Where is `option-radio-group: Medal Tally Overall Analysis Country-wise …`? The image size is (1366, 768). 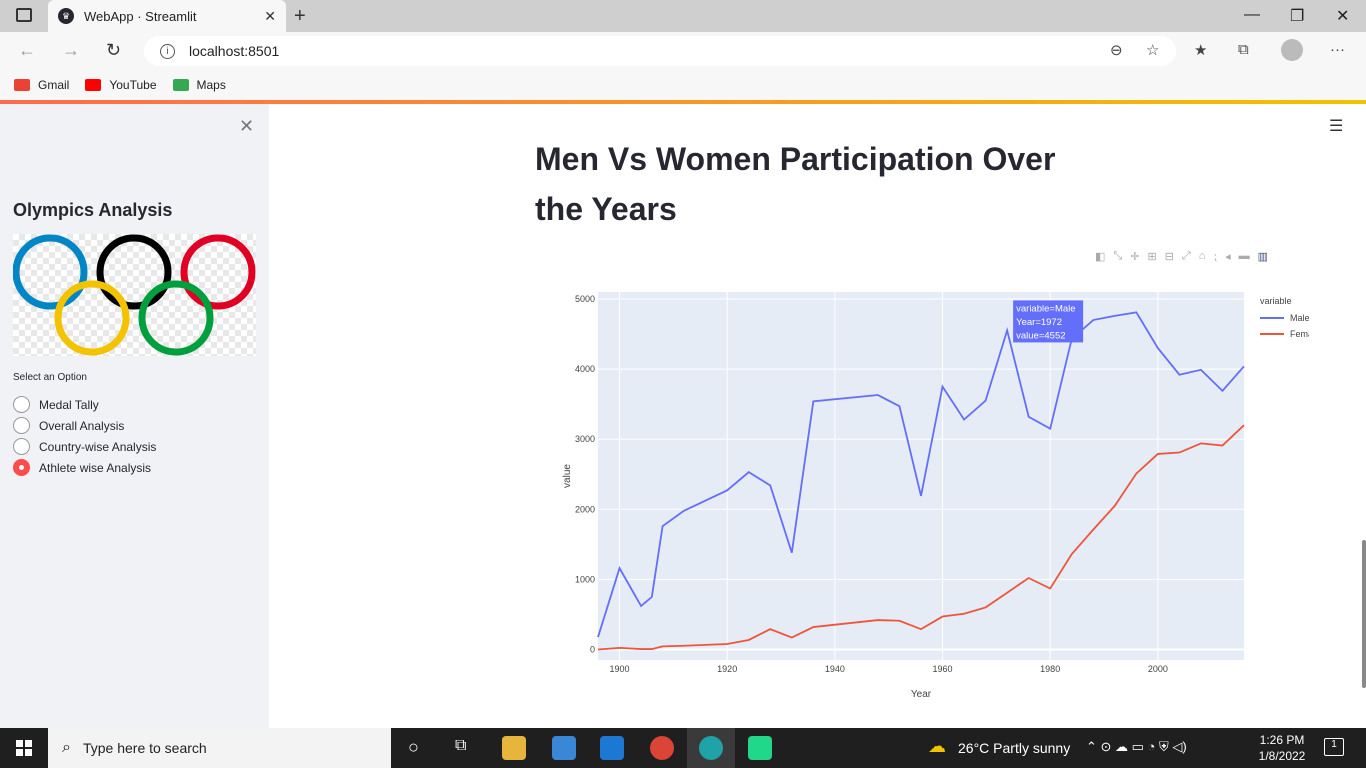 option-radio-group: Medal Tally Overall Analysis Country-wise … is located at coordinates (84, 436).